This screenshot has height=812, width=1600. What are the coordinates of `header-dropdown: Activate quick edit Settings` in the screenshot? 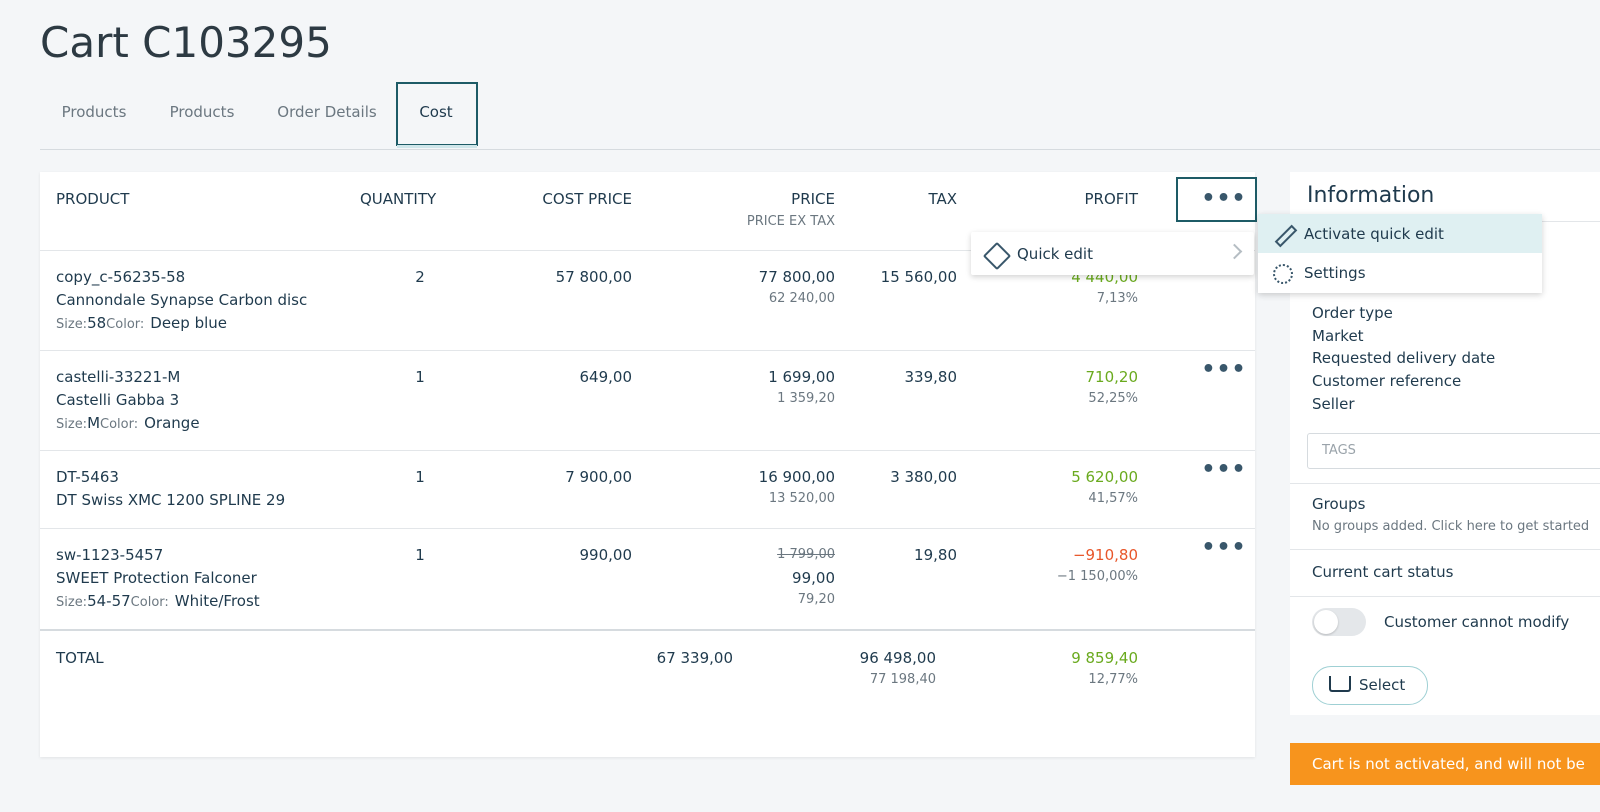 It's located at (1400, 253).